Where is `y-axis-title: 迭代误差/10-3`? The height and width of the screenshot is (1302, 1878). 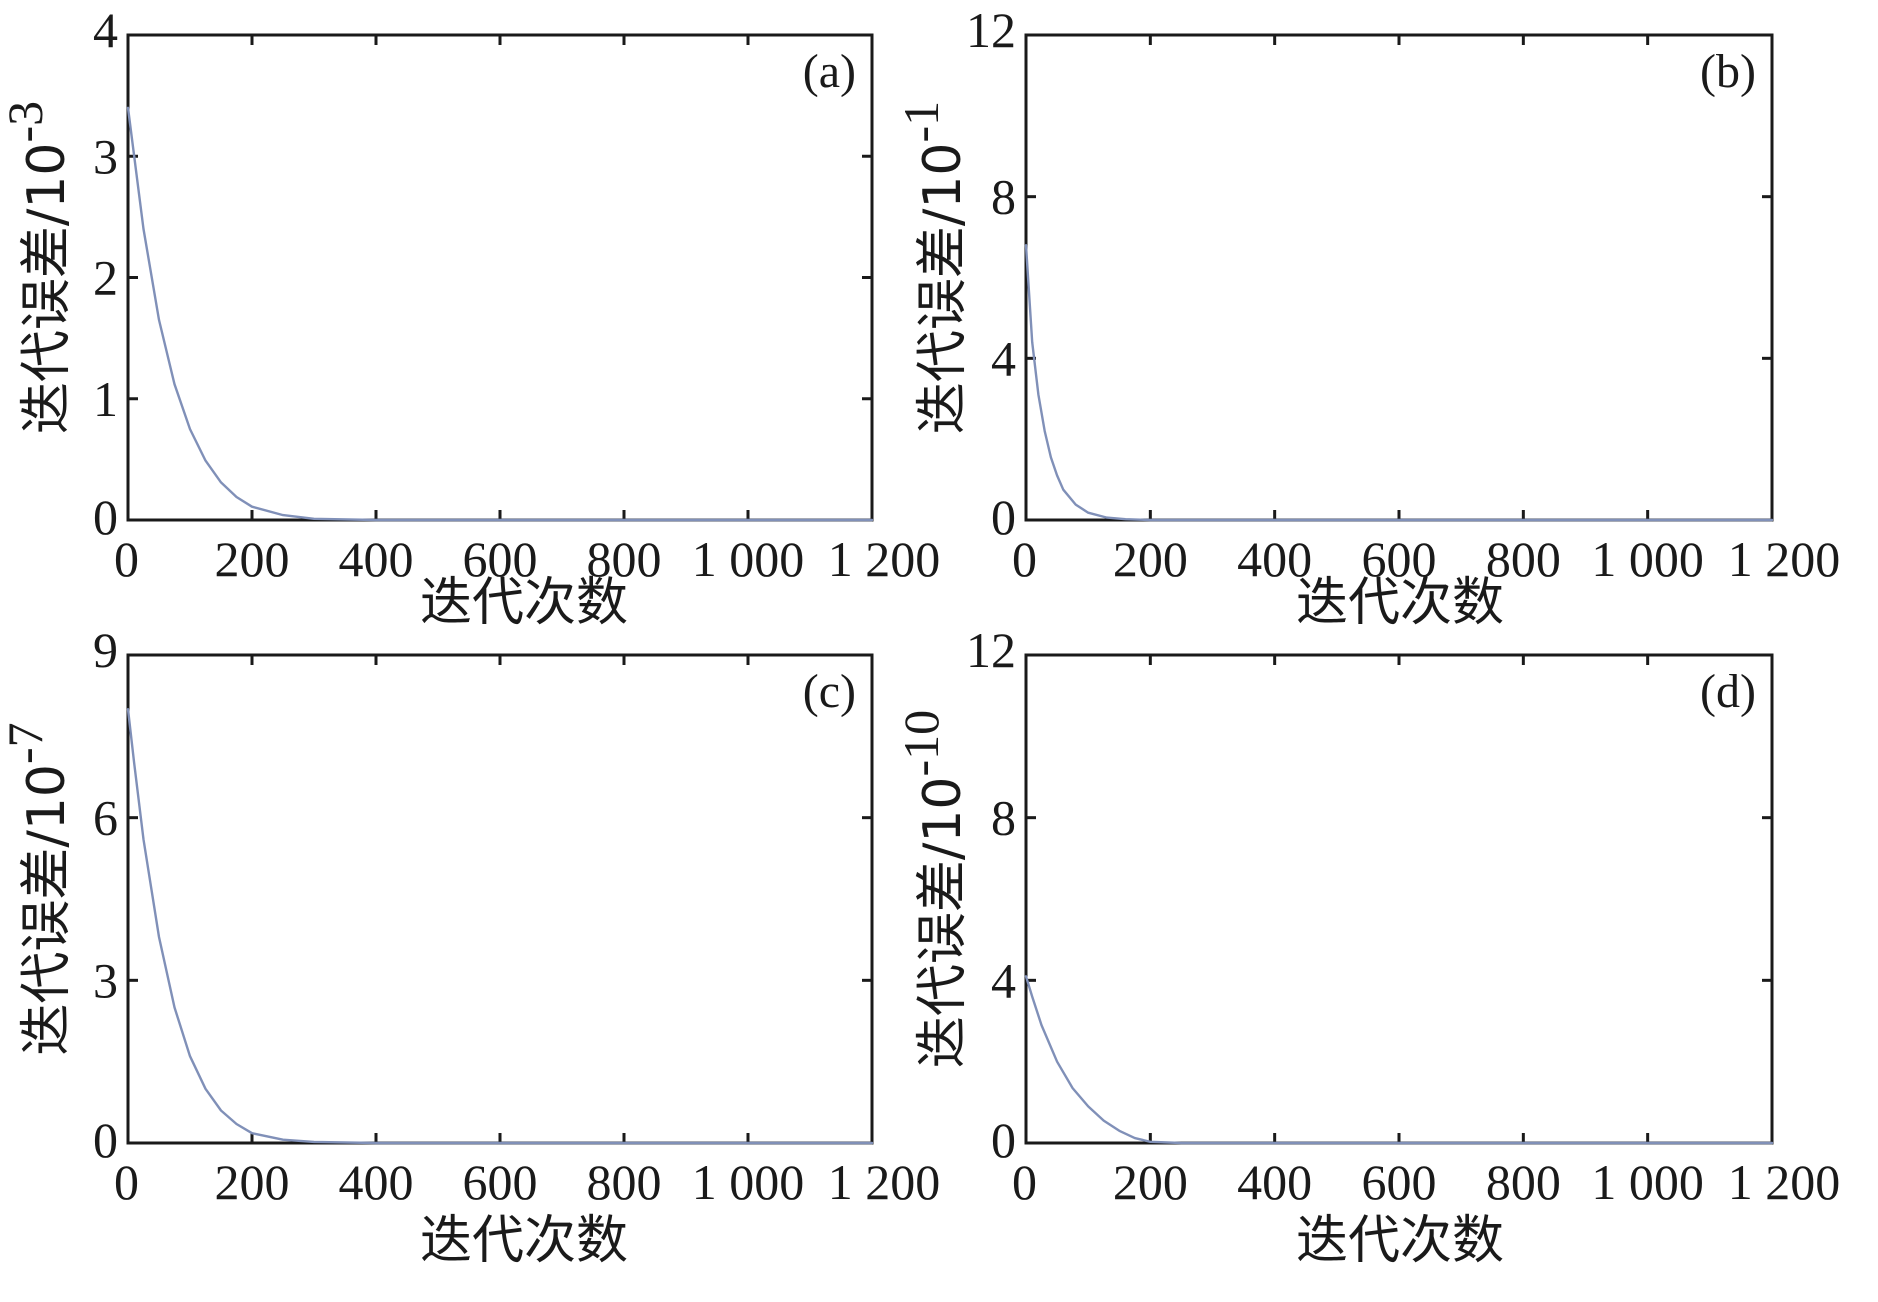
y-axis-title: 迭代误差/10-3 is located at coordinates (38, 267).